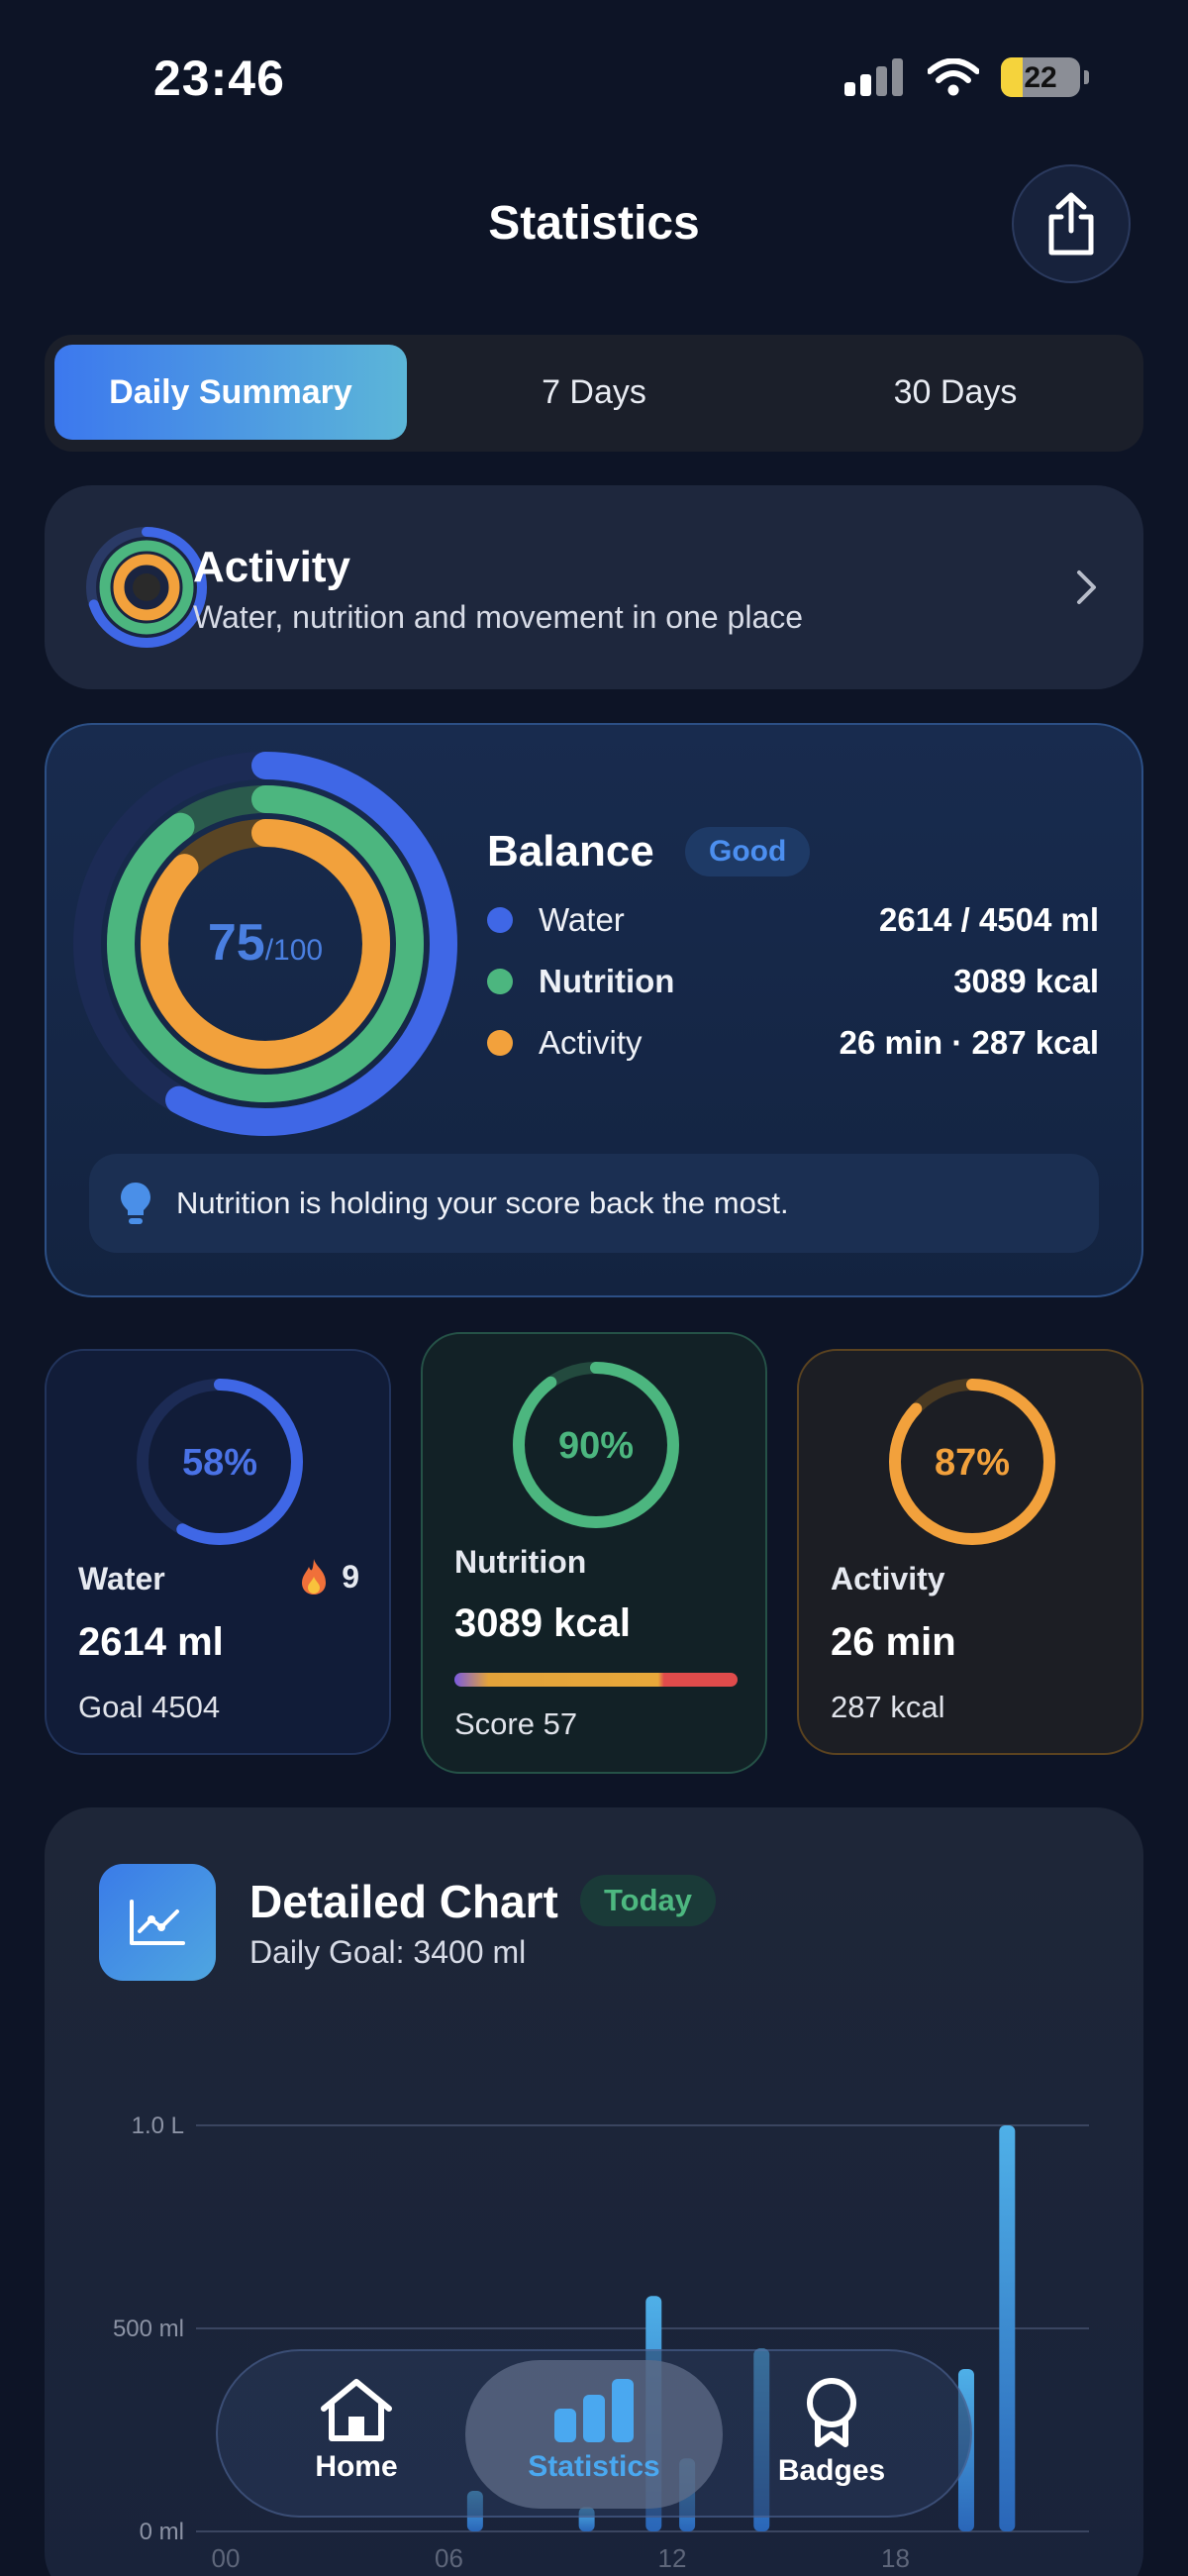 The image size is (1188, 2576). What do you see at coordinates (1086, 587) in the screenshot?
I see `chevron-right-icon` at bounding box center [1086, 587].